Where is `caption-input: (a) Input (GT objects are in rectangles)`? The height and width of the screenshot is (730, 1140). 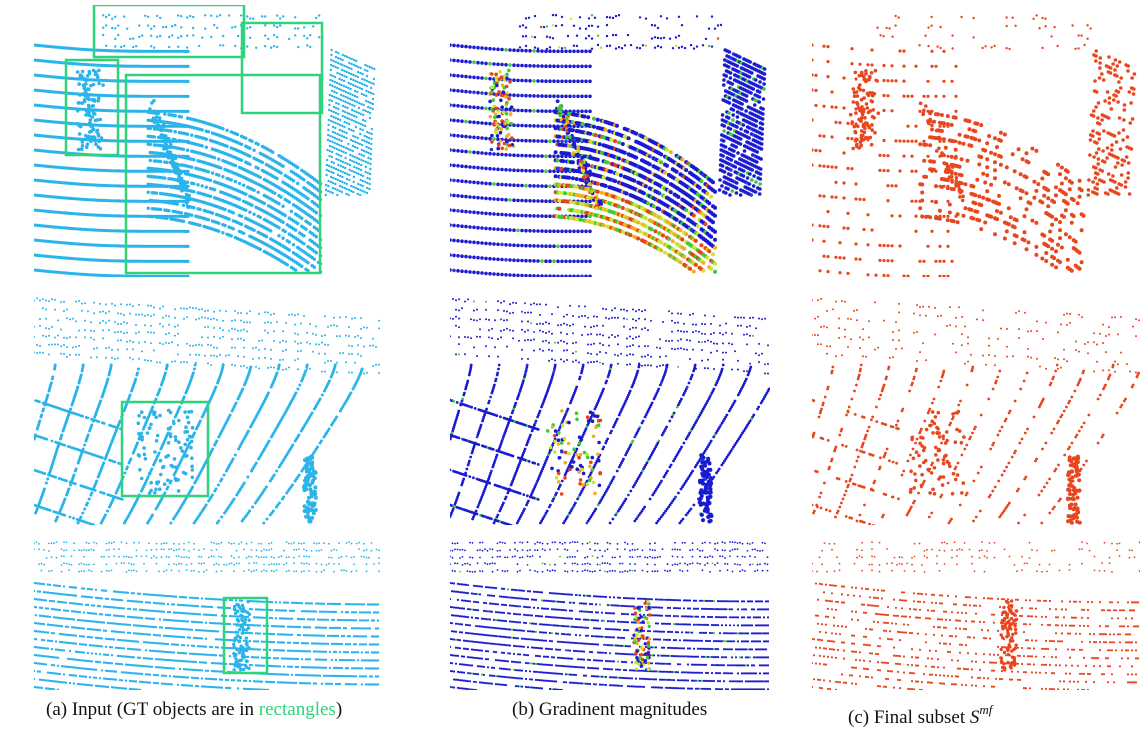 caption-input: (a) Input (GT objects are in rectangles) is located at coordinates (194, 710).